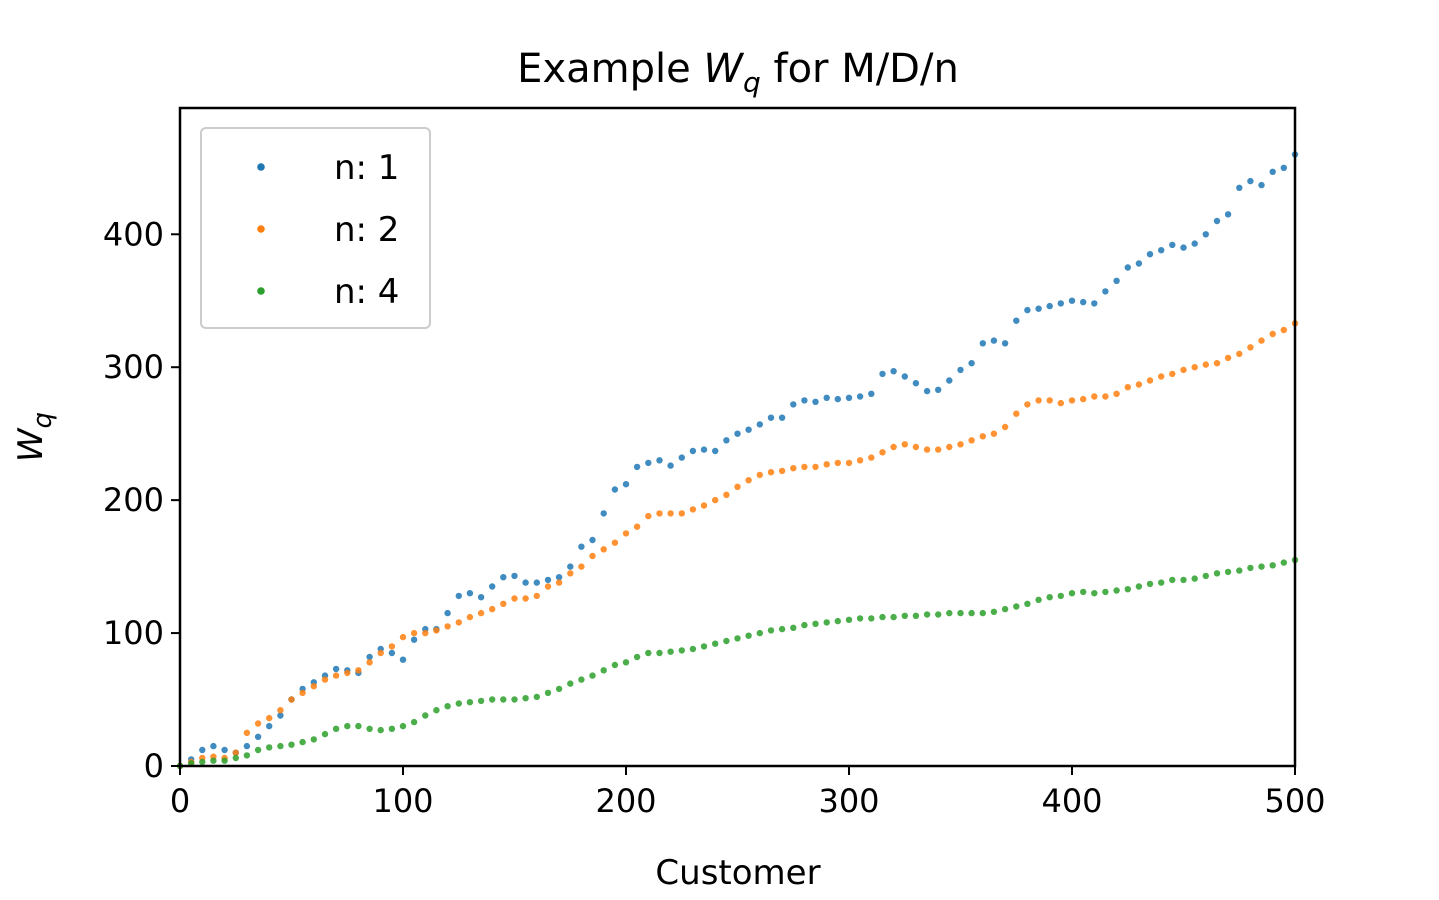 This screenshot has width=1439, height=900. Describe the element at coordinates (43, 420) in the screenshot. I see `y-title-subscript: q` at that location.